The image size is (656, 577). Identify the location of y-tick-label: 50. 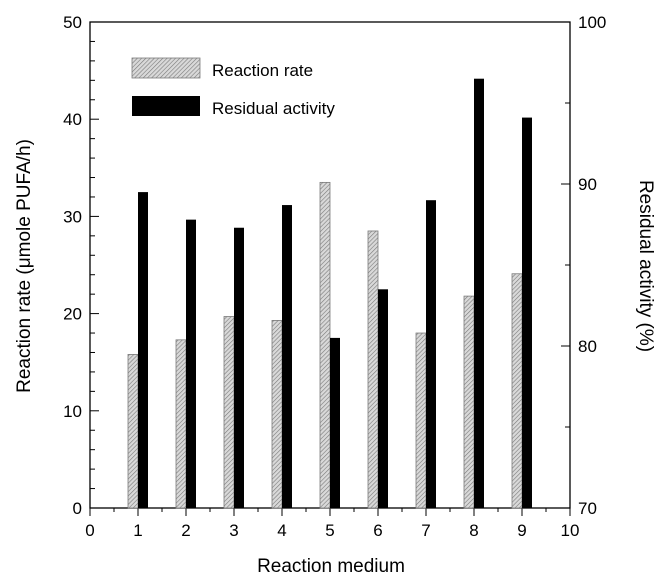
(72, 22).